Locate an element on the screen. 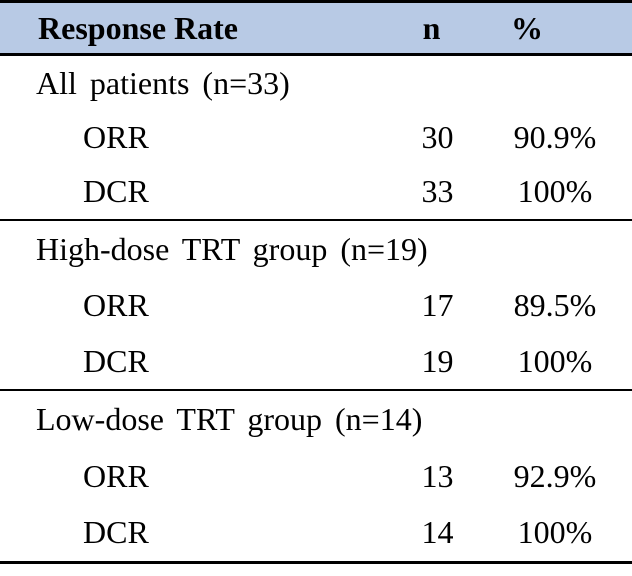  table-header-row: Response Rate n % is located at coordinates (316, 29).